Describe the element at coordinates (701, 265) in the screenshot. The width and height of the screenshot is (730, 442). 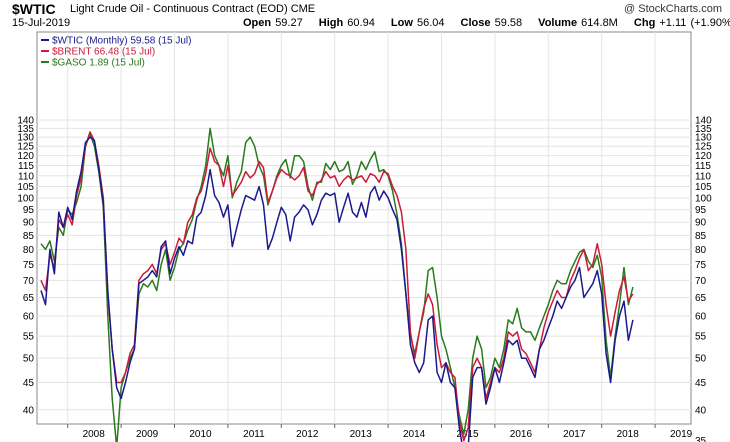
I see `y-tick-right: 75` at that location.